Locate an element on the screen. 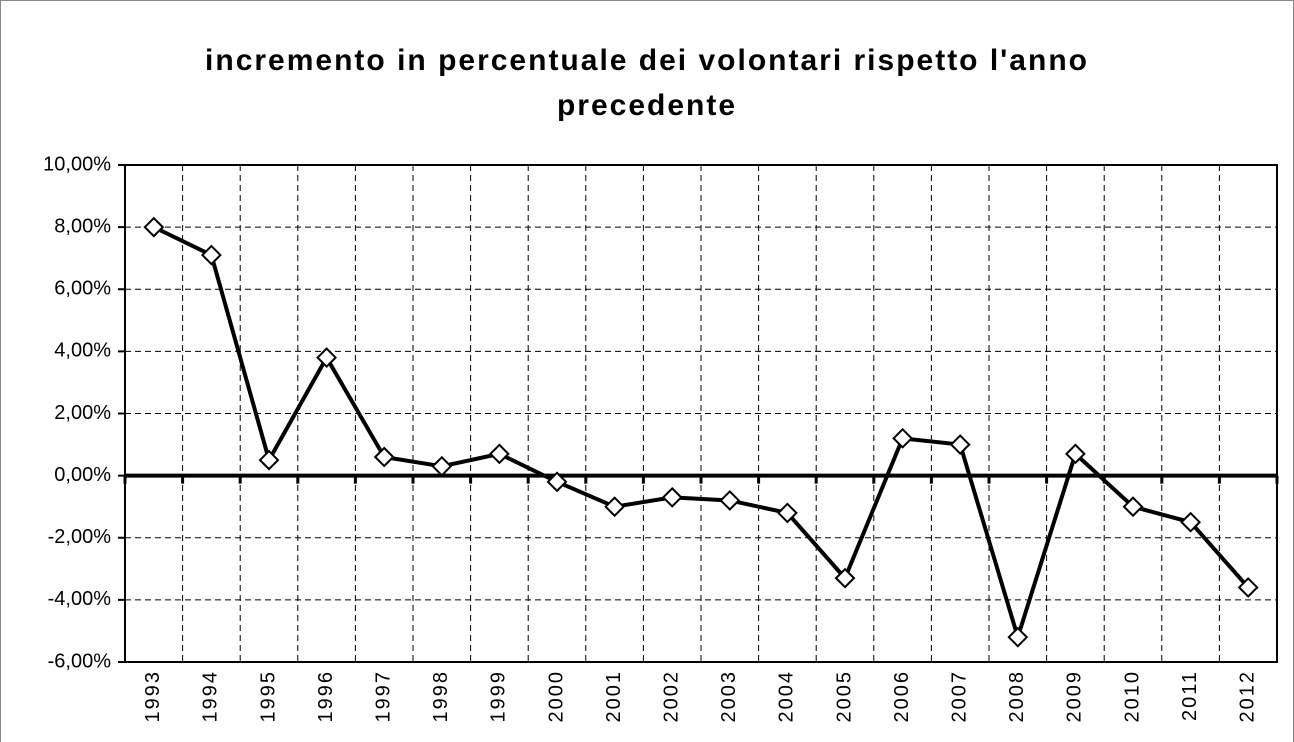 This screenshot has width=1294, height=742. x-tick-label: 2009 is located at coordinates (1075, 696).